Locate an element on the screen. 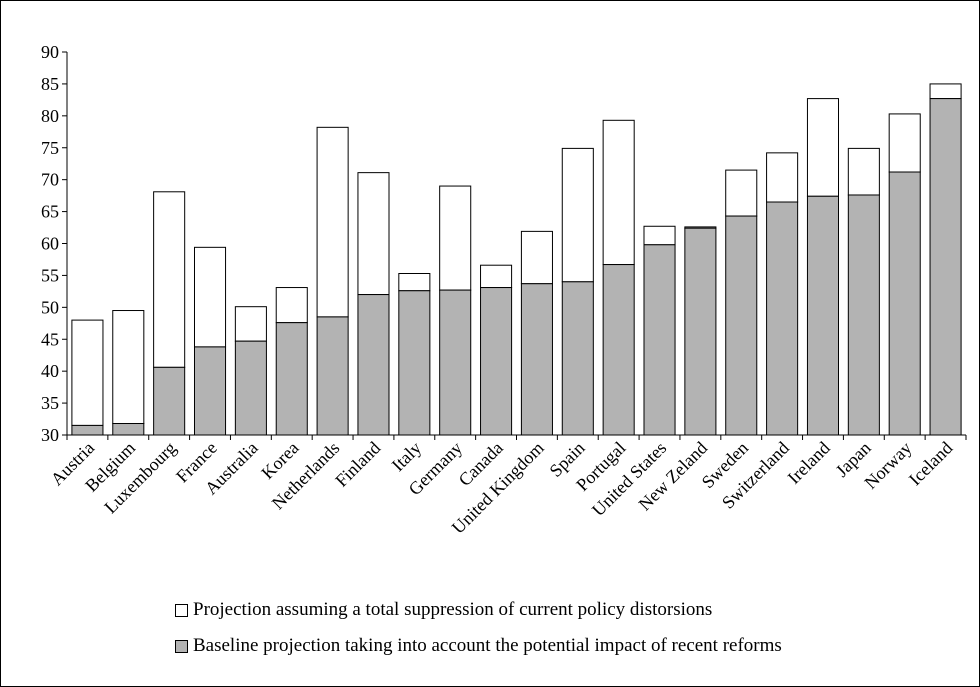  y-tick-label: 90 is located at coordinates (50, 52).